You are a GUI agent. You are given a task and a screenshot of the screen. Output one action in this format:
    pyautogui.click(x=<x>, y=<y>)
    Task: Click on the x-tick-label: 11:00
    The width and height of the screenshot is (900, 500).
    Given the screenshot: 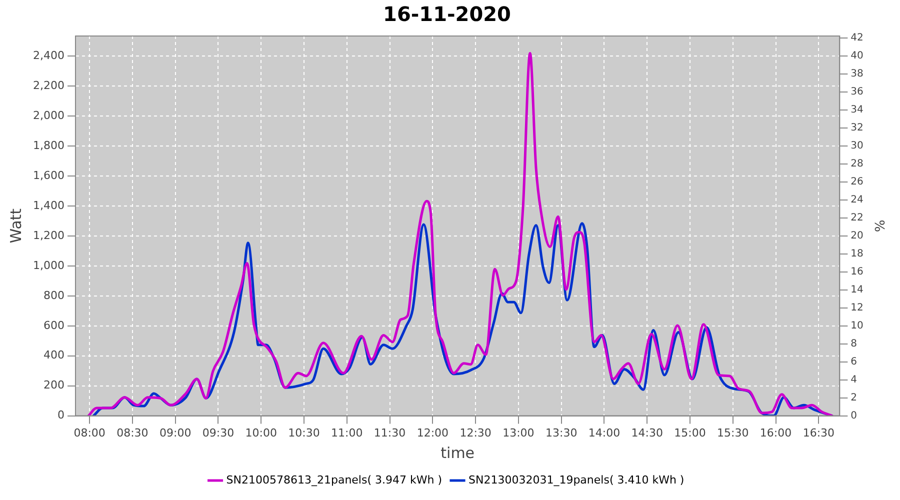 What is the action you would take?
    pyautogui.click(x=347, y=433)
    